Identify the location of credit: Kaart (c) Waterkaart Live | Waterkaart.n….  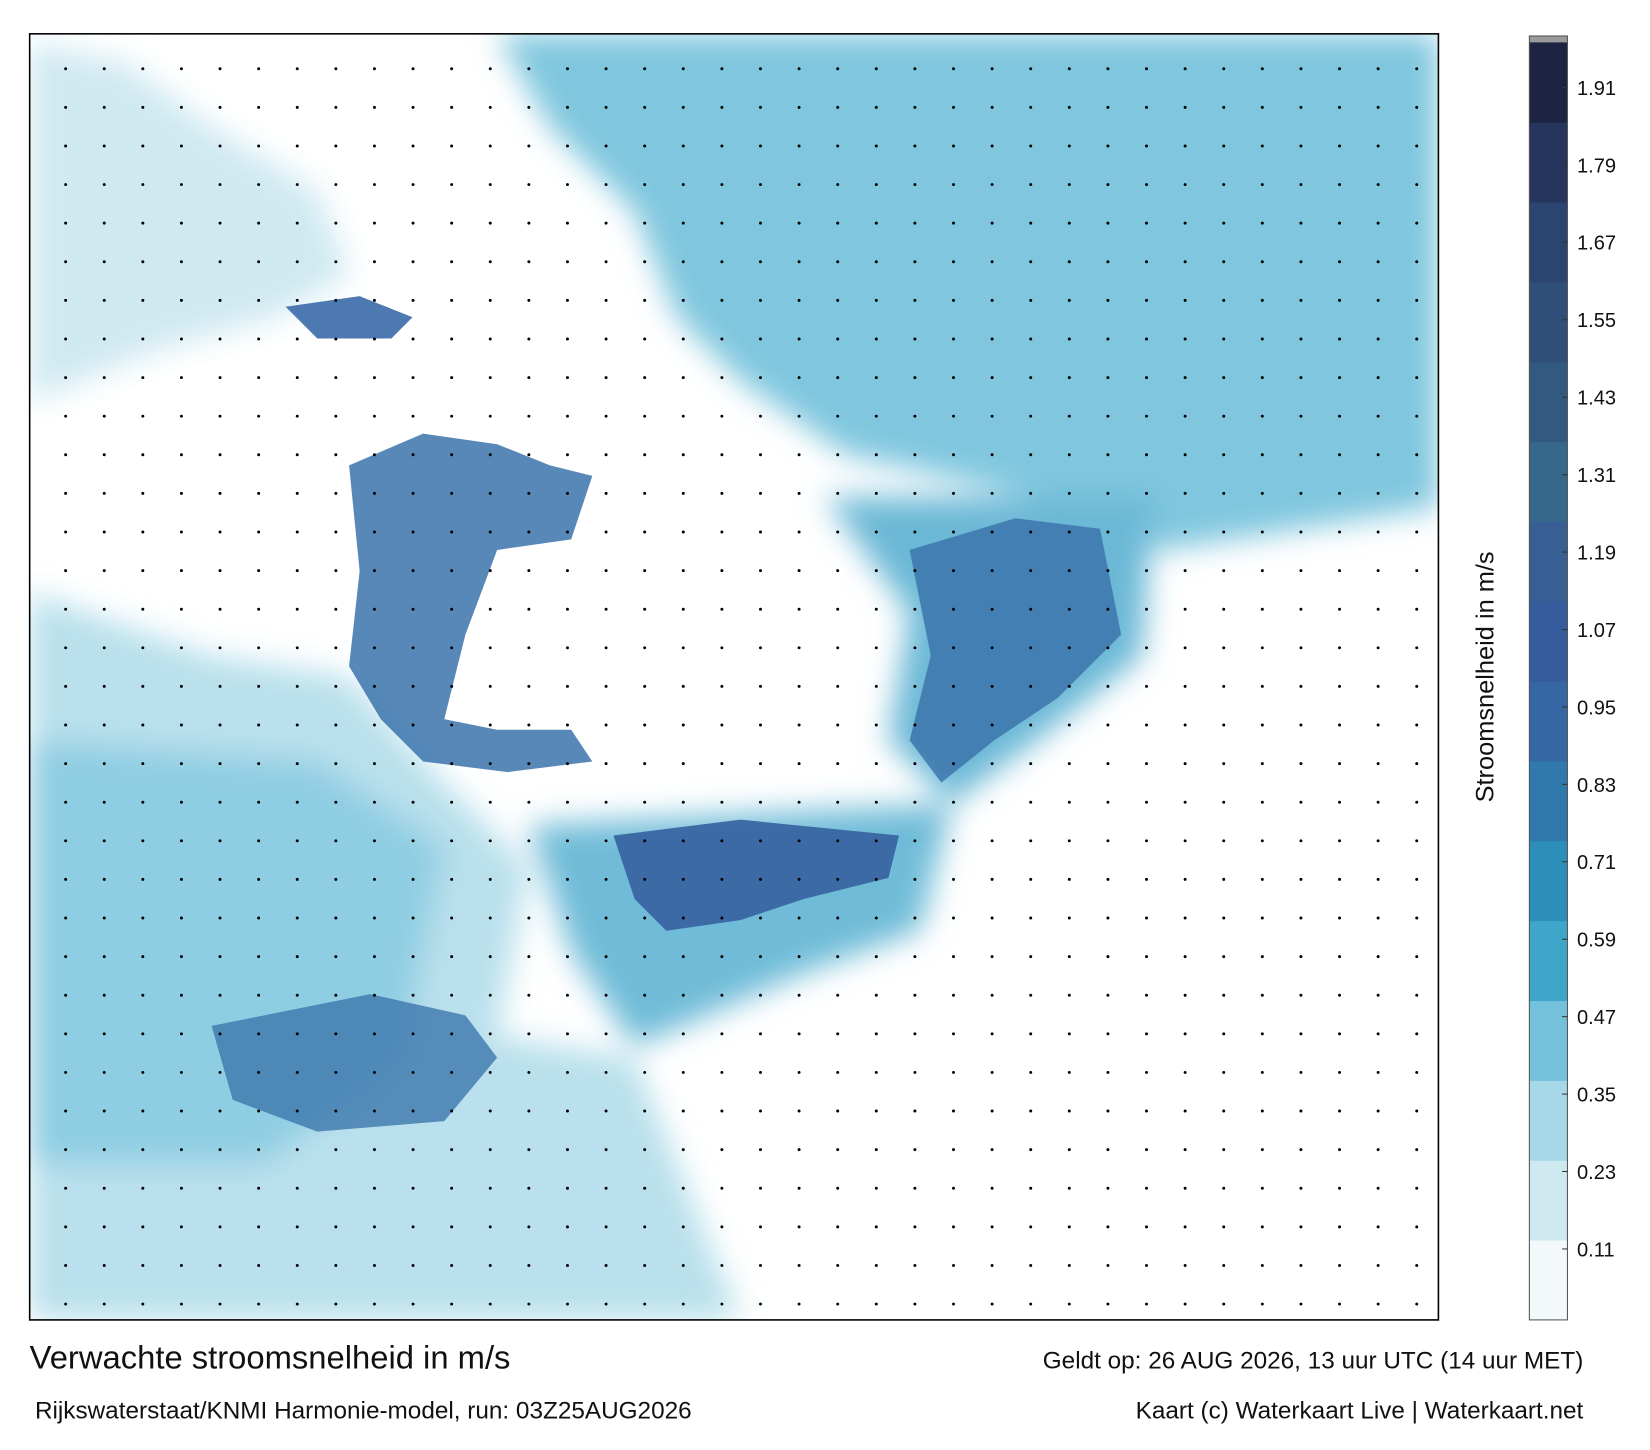
(1360, 1410).